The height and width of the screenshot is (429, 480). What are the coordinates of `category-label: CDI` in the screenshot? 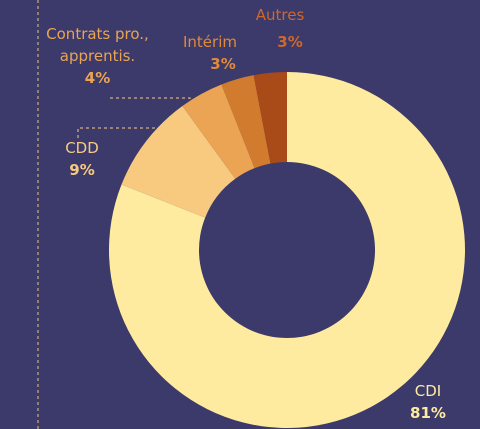 It's located at (428, 391).